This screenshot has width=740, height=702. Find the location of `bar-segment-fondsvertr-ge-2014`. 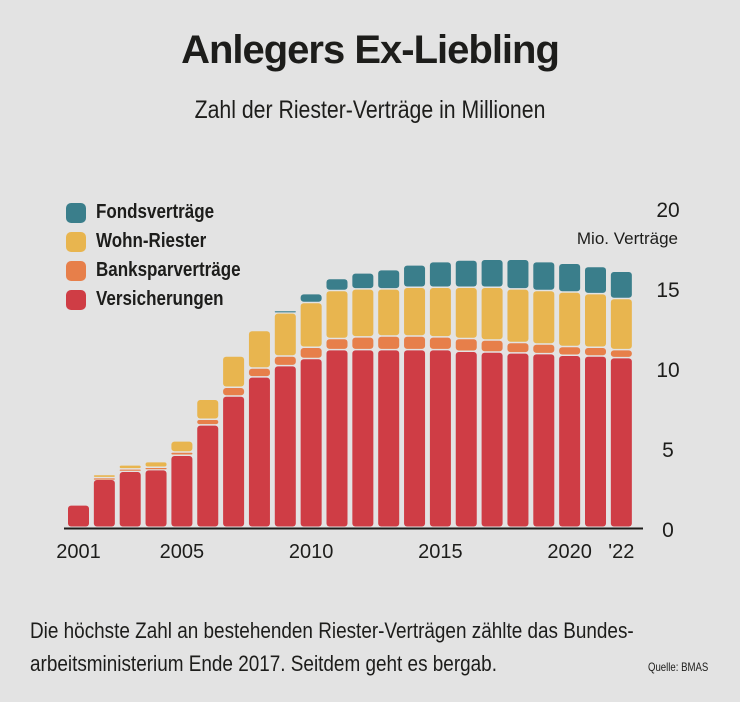

bar-segment-fondsvertr-ge-2014 is located at coordinates (415, 276).